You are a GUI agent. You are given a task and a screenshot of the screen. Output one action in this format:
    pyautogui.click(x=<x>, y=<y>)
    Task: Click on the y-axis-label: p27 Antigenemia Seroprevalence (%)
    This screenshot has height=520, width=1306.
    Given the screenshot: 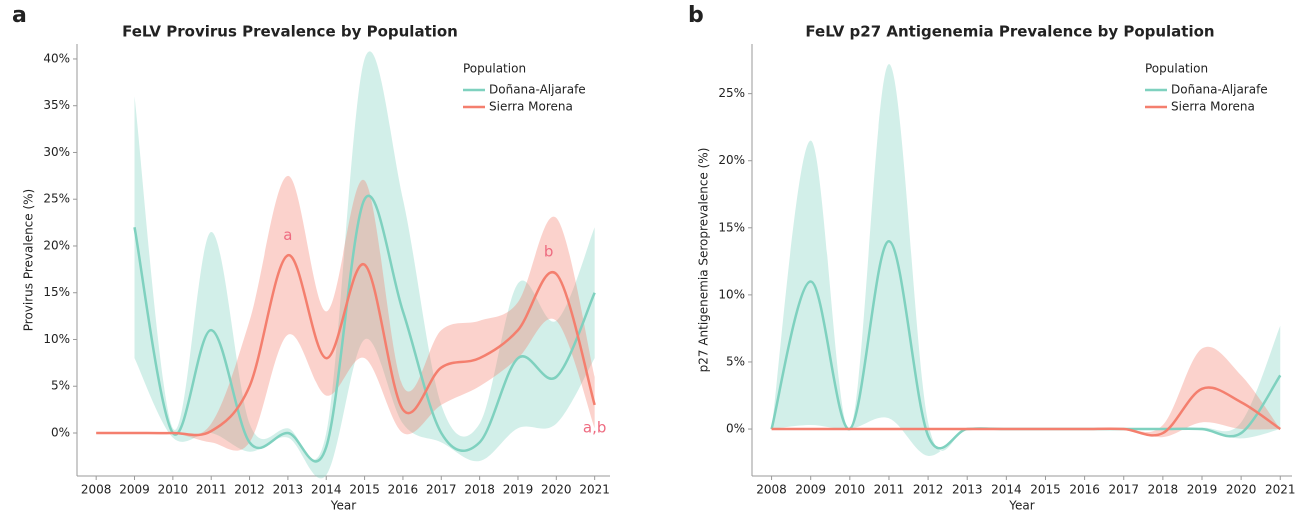 What is the action you would take?
    pyautogui.click(x=704, y=260)
    